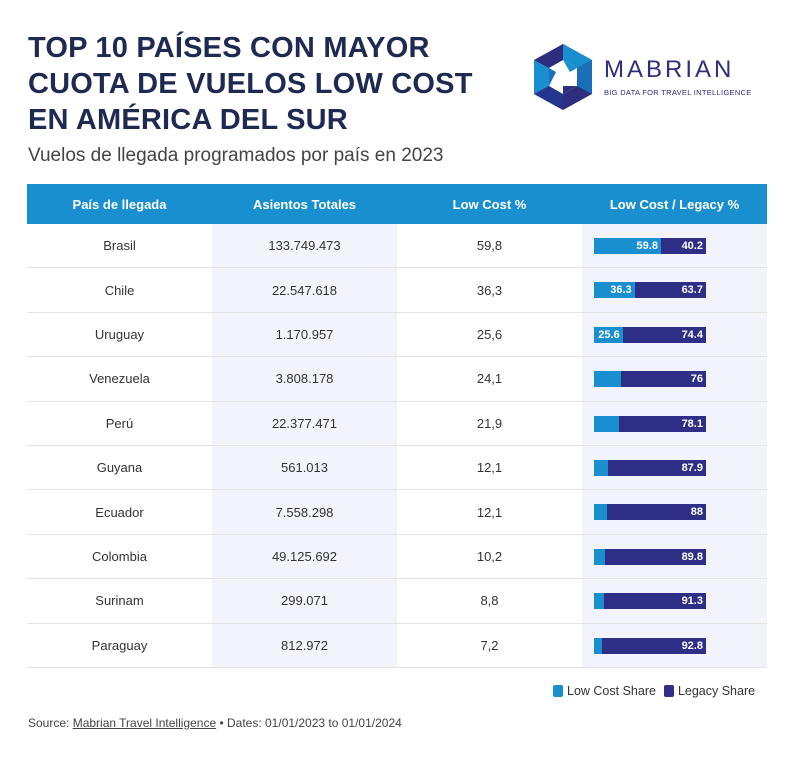 The image size is (794, 759). Describe the element at coordinates (692, 246) in the screenshot. I see `bar-label-legacy: 40.2` at that location.